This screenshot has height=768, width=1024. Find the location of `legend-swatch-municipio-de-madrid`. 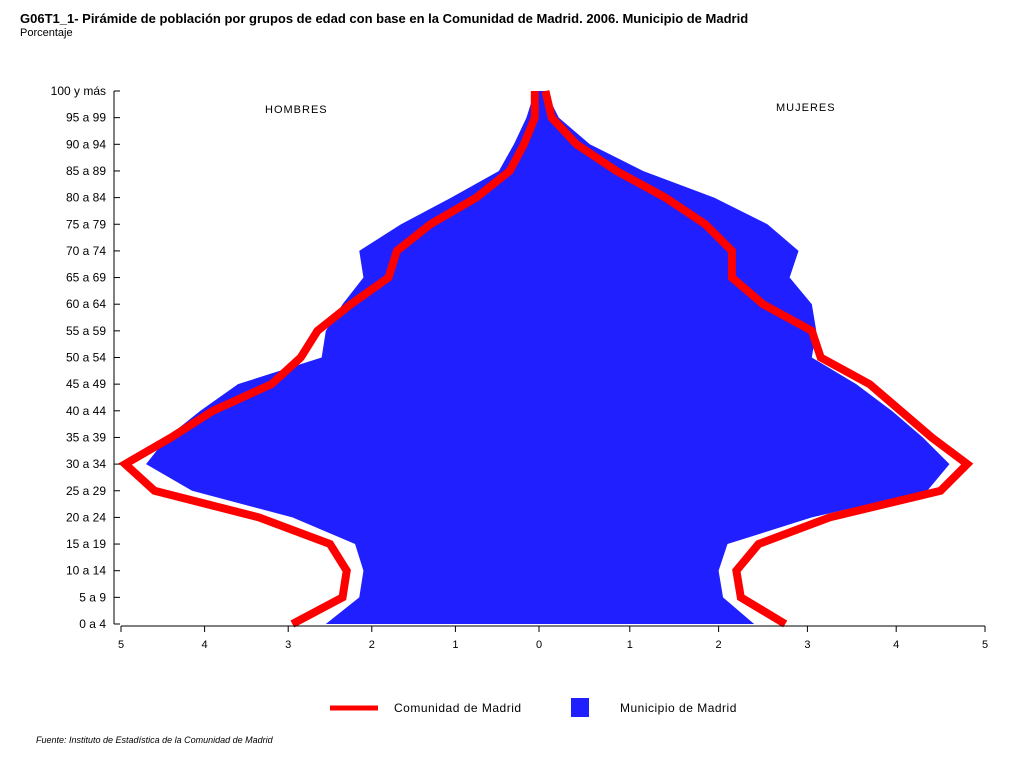

legend-swatch-municipio-de-madrid is located at coordinates (580, 707).